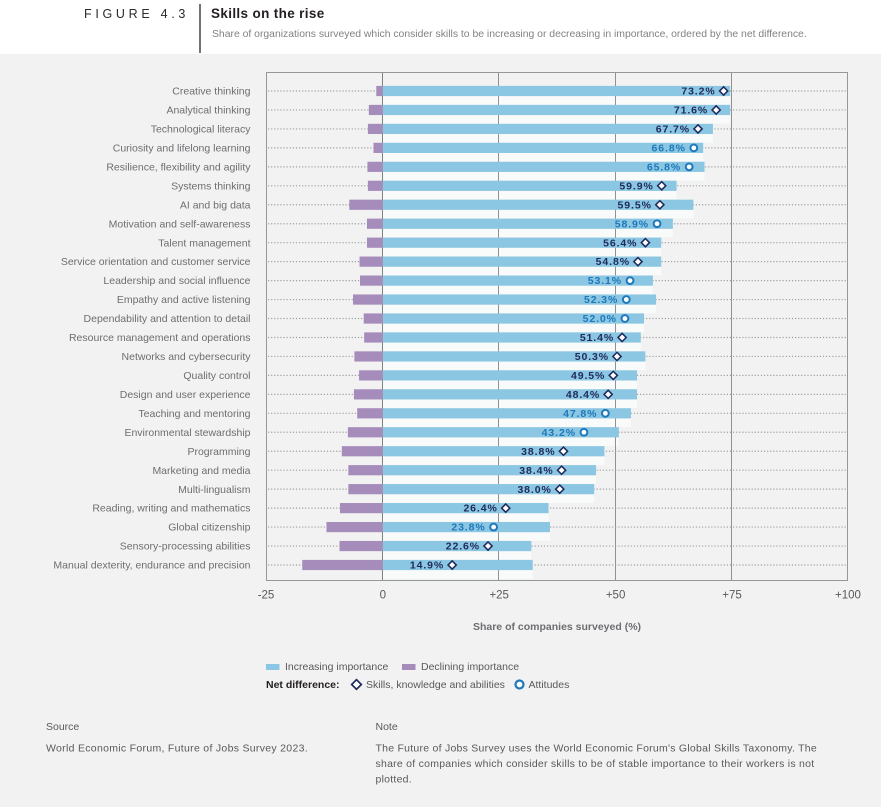 This screenshot has height=807, width=881. What do you see at coordinates (613, 262) in the screenshot?
I see `svg-text: 54.8%` at bounding box center [613, 262].